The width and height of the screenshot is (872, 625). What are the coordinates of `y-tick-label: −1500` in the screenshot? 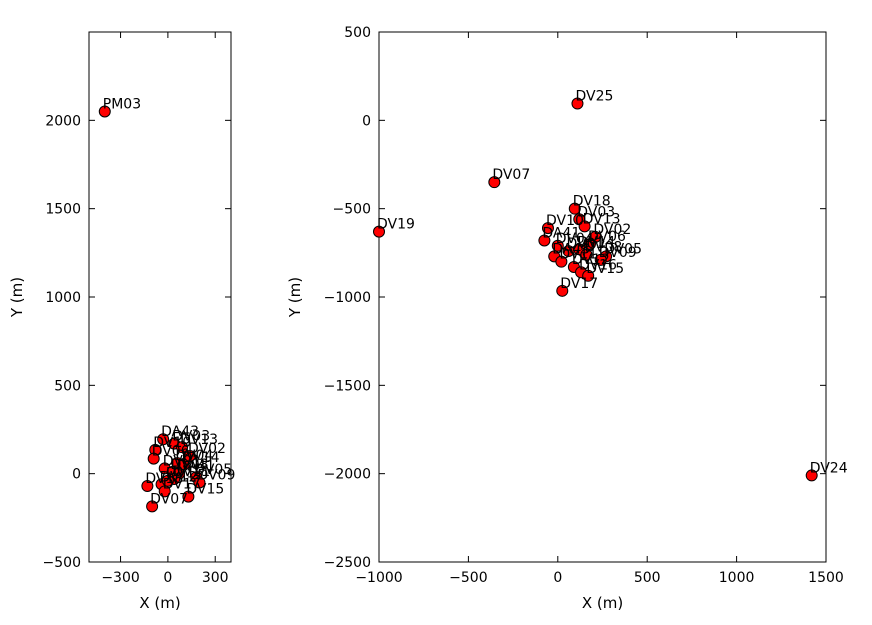 It's located at (347, 386).